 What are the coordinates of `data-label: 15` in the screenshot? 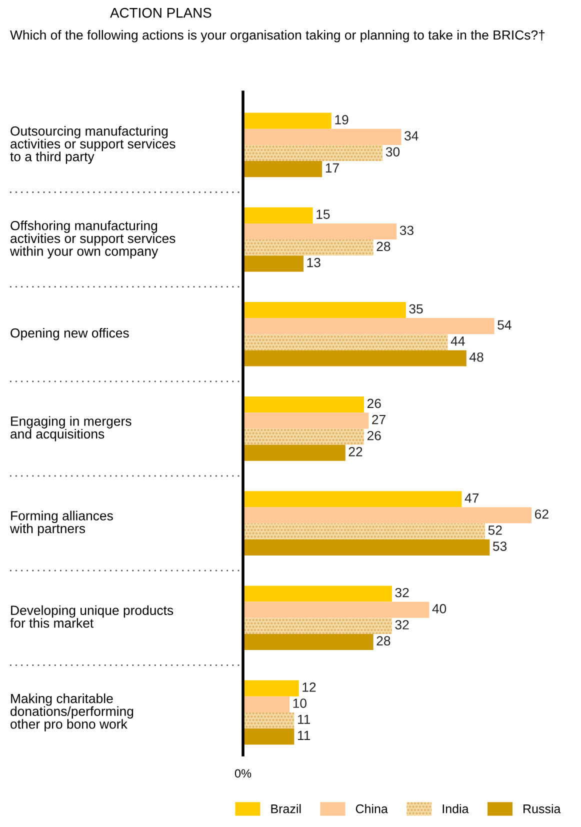 It's located at (323, 214).